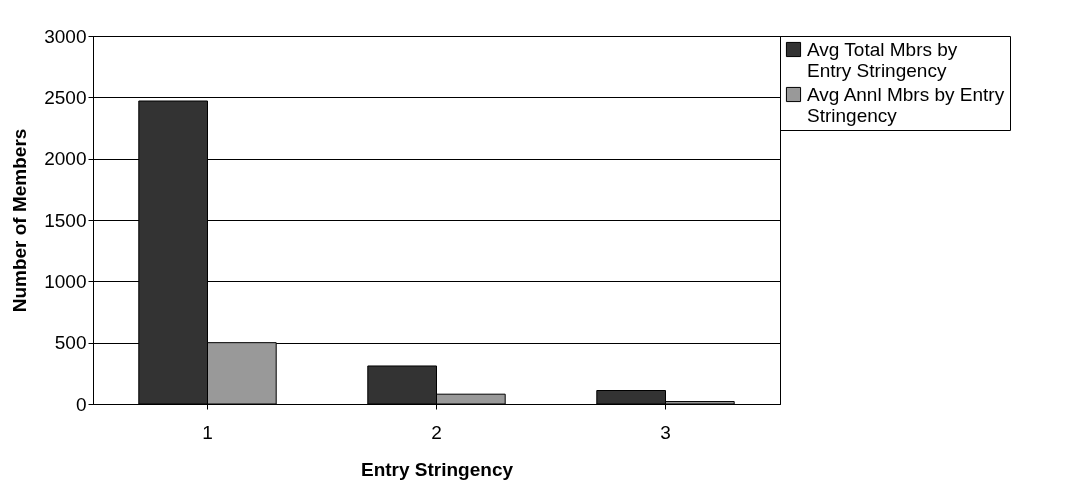 The height and width of the screenshot is (490, 1088). I want to click on y-tick-label: 2500, so click(65, 97).